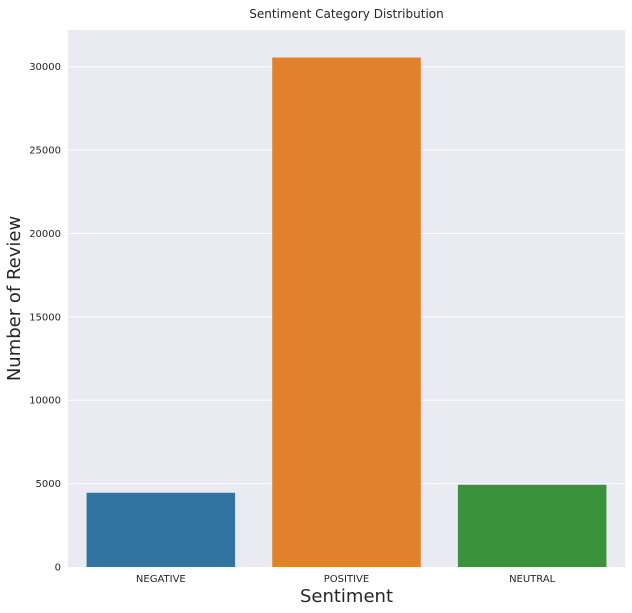  I want to click on y-tick-label: 15000, so click(45, 317).